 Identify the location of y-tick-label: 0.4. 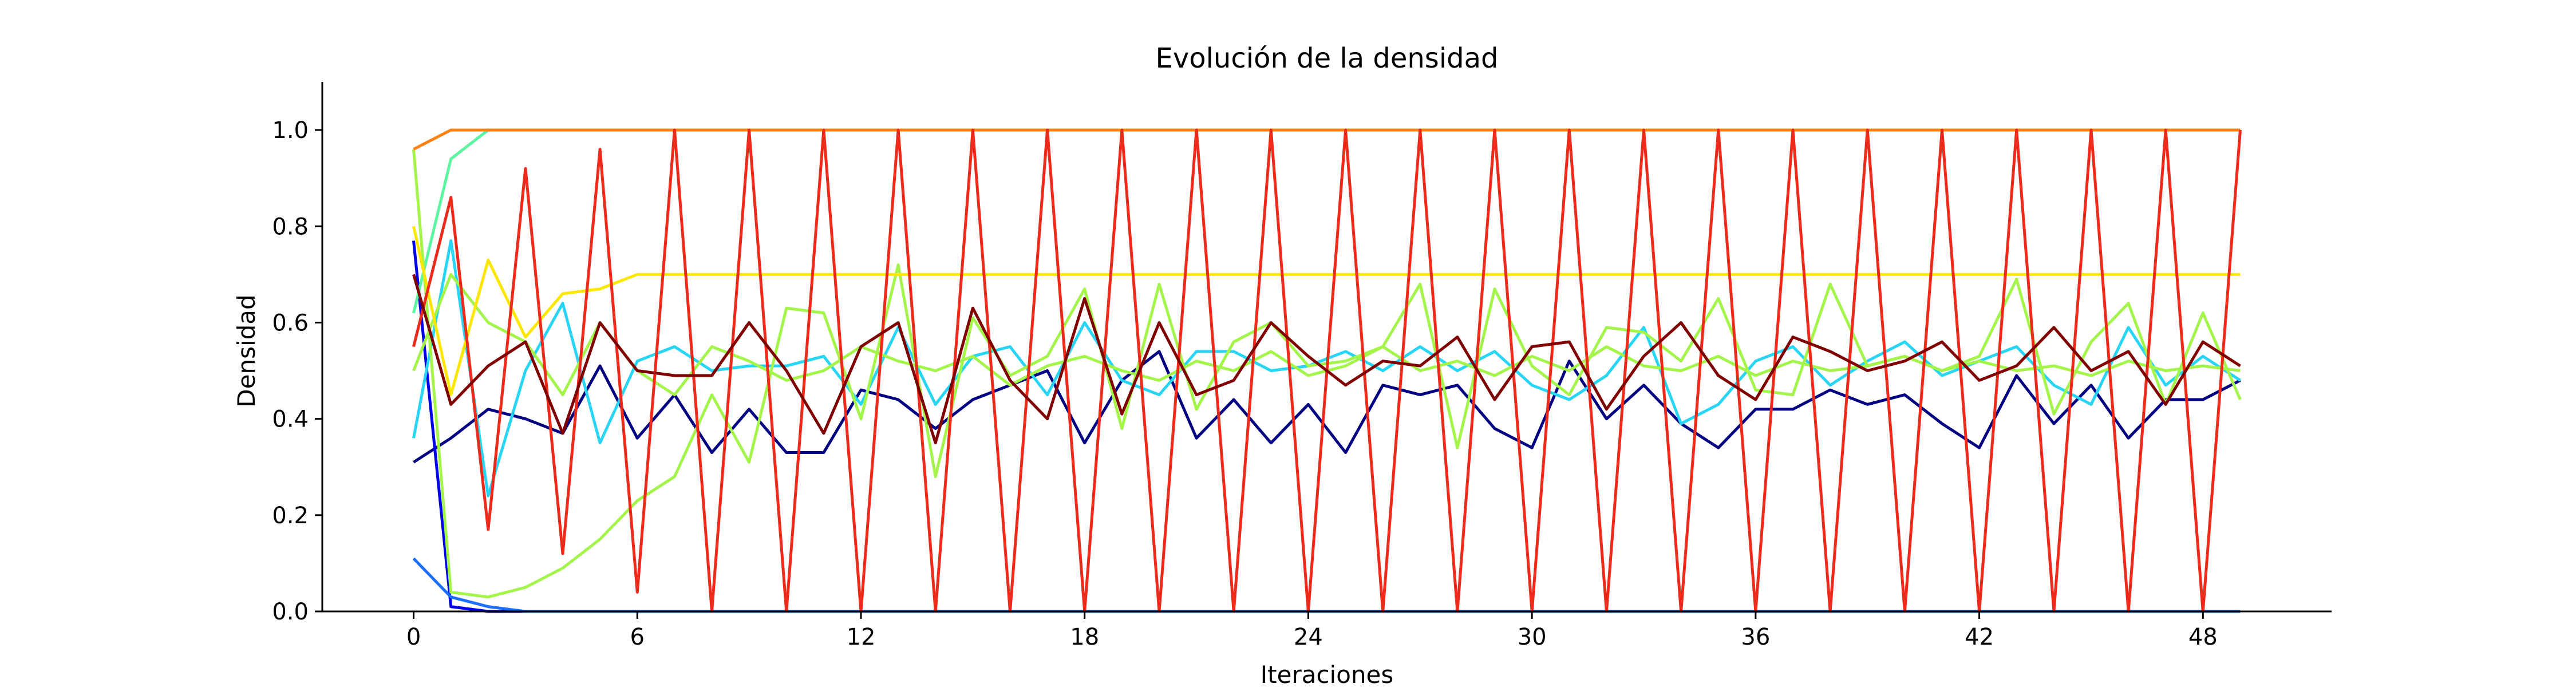
(290, 419).